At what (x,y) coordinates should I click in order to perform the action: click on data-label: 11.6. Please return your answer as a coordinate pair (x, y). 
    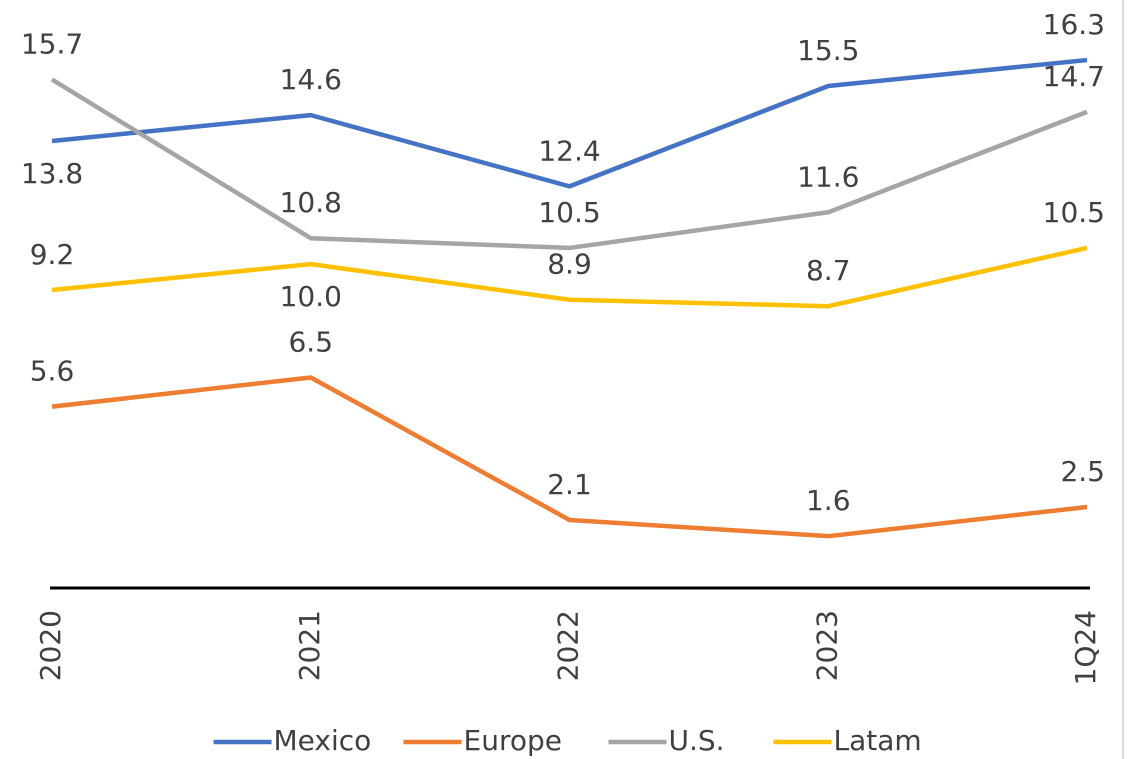
    Looking at the image, I should click on (828, 176).